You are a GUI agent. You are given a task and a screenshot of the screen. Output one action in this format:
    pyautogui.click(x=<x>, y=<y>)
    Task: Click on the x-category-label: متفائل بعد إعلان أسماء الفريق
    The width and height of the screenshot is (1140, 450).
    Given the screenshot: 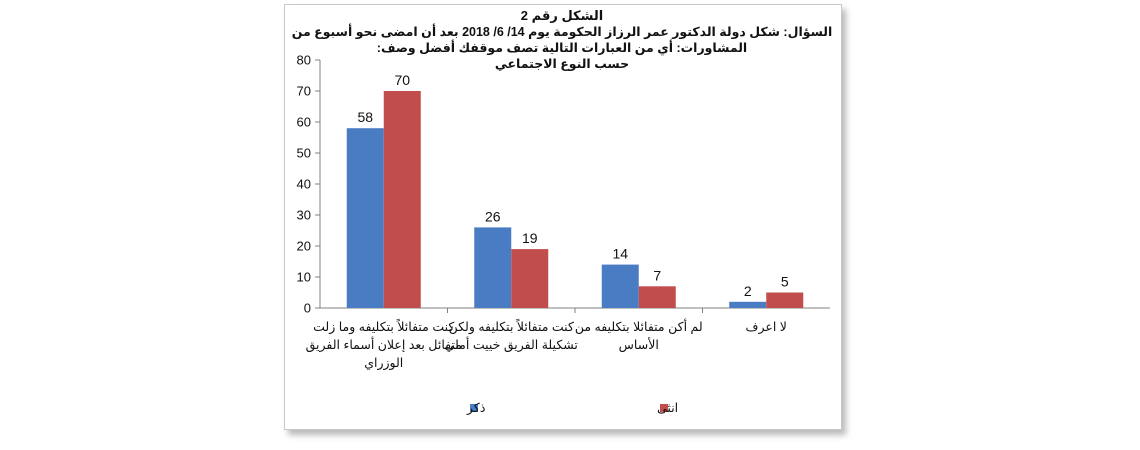 What is the action you would take?
    pyautogui.click(x=384, y=344)
    